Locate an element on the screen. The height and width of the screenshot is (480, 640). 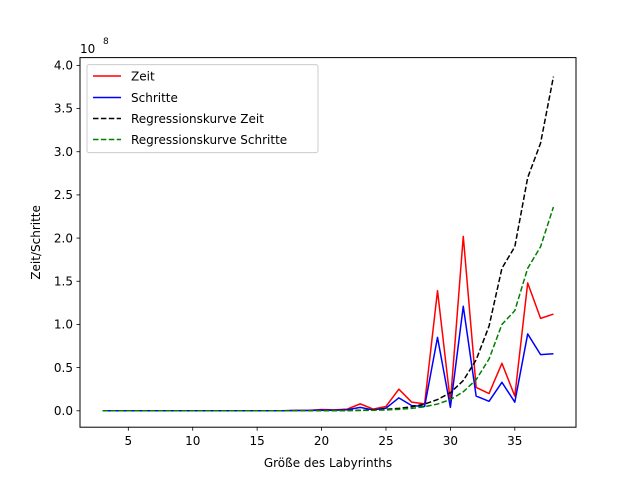
x-axis: 5 10 15 20 25 30 35 is located at coordinates (323, 437).